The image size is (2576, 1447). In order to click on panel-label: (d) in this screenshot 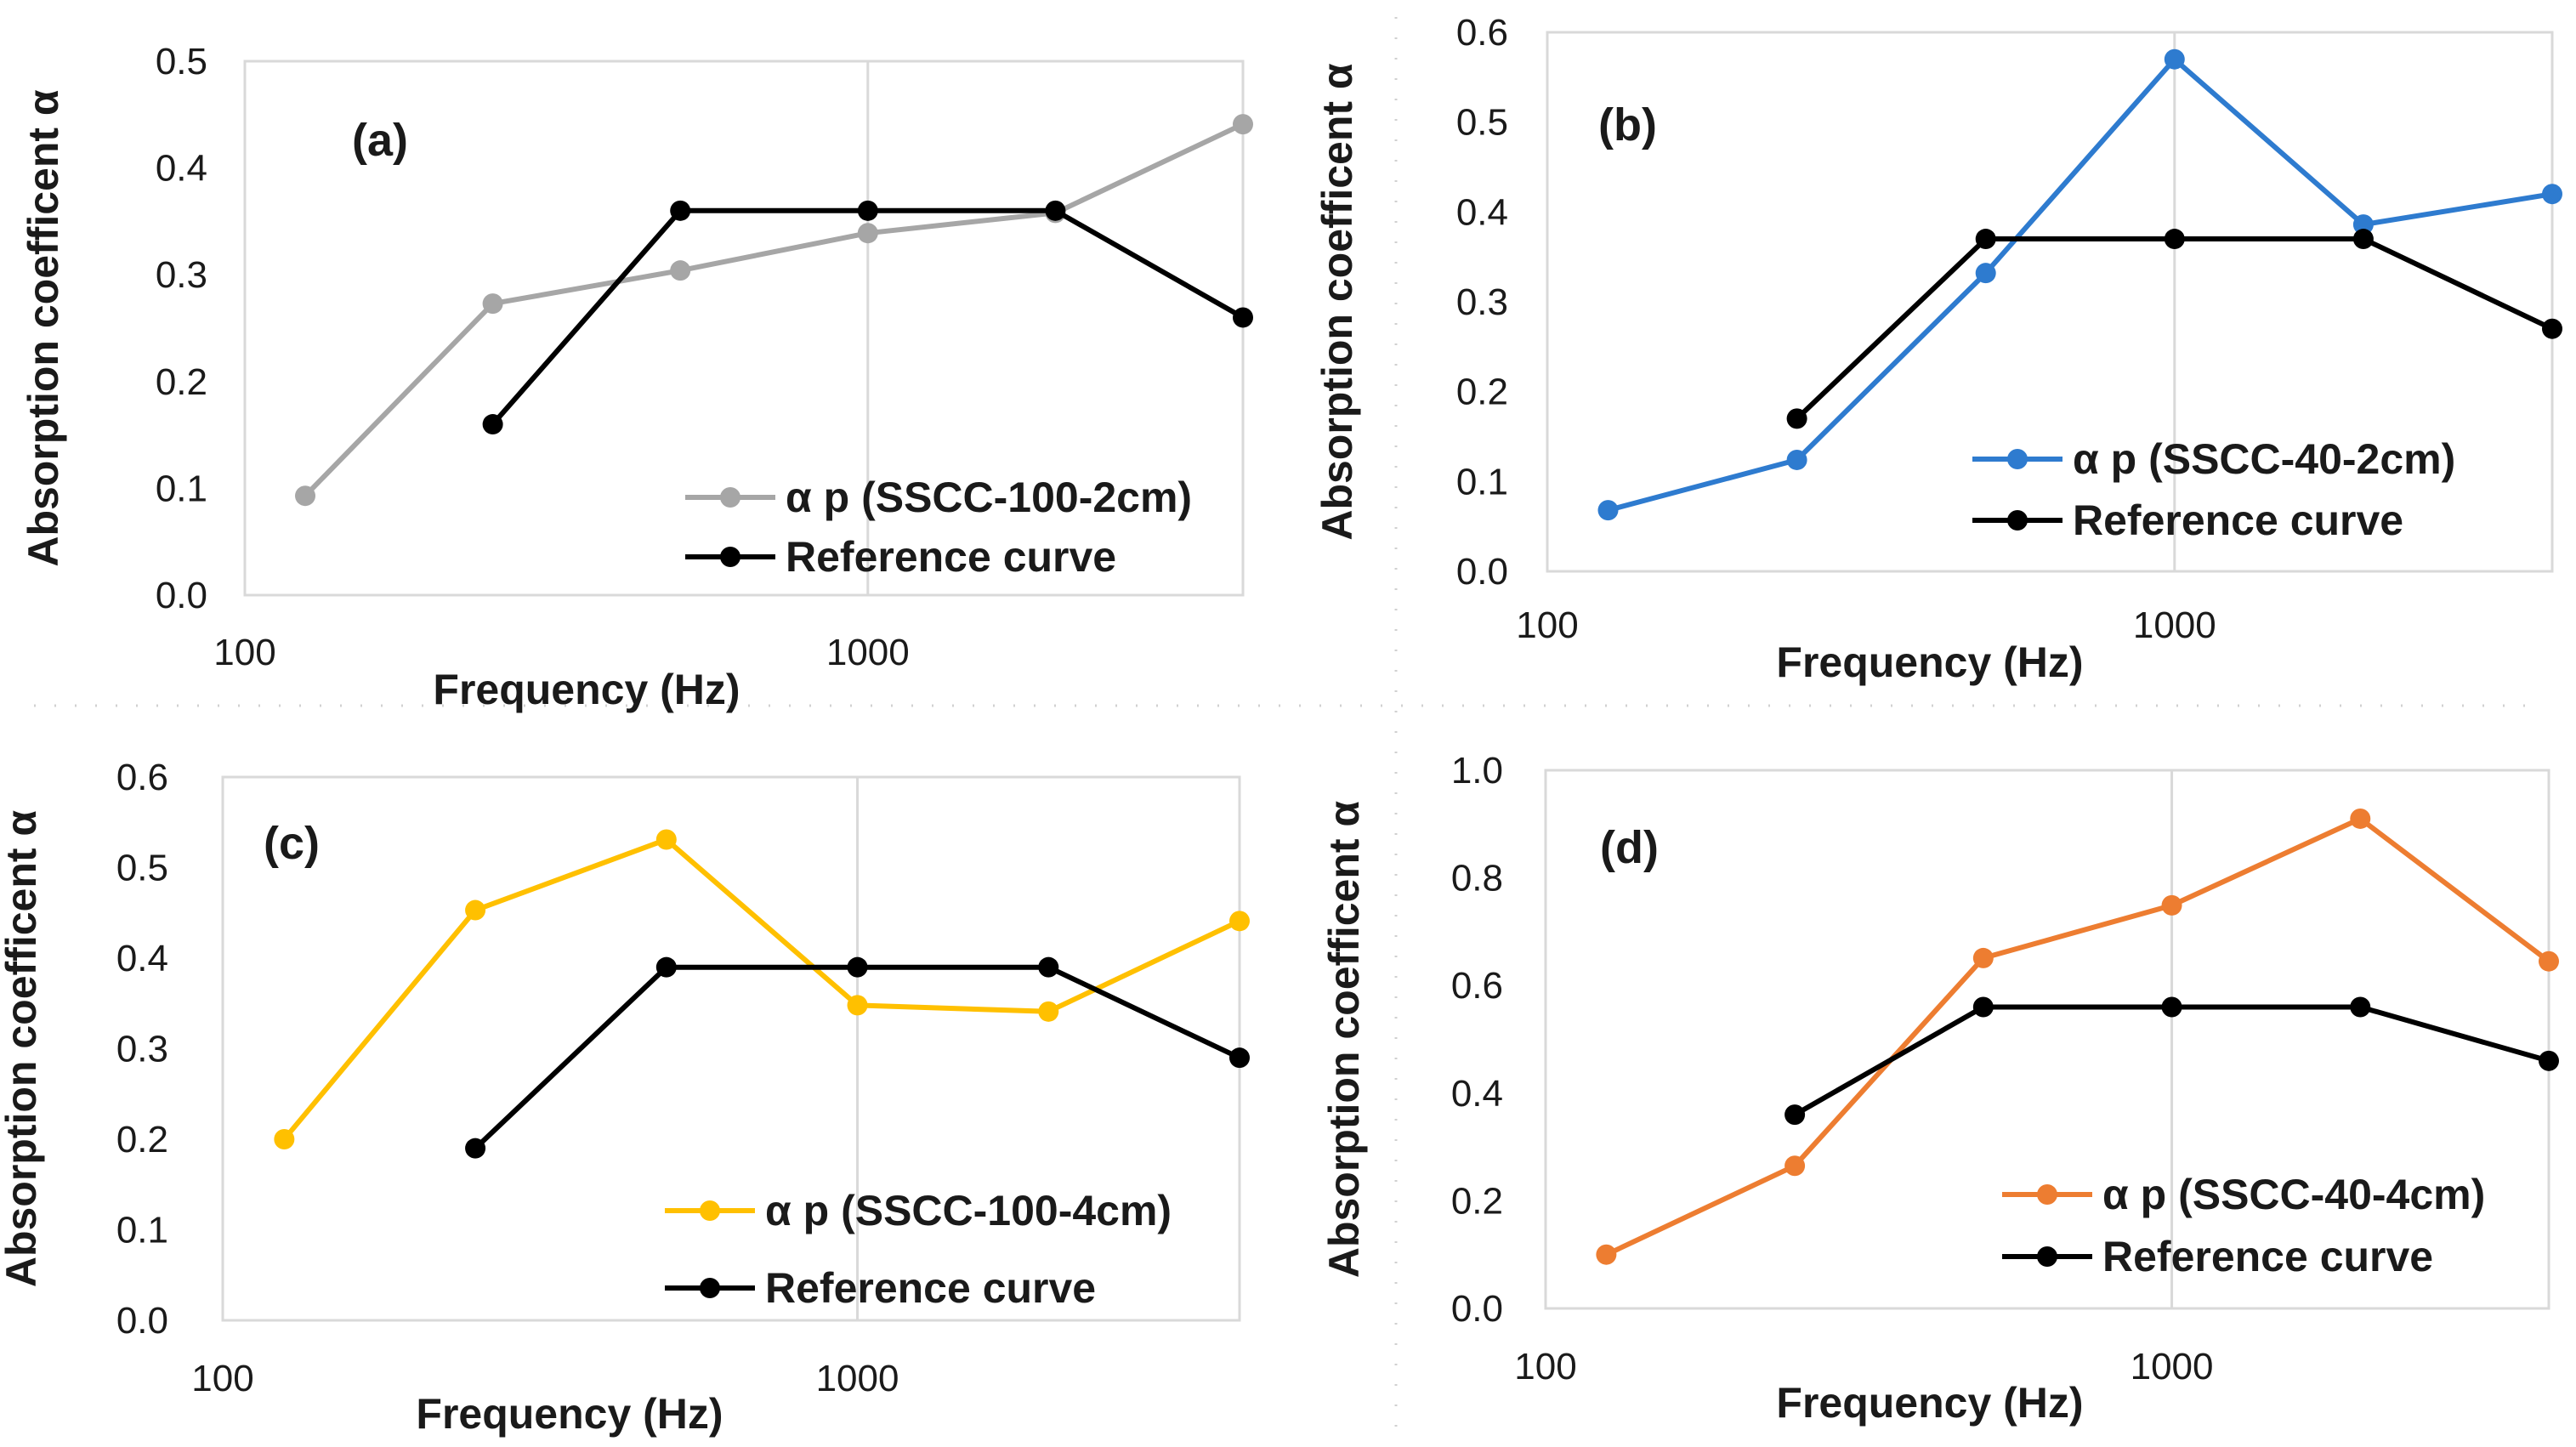, I will do `click(1630, 847)`.